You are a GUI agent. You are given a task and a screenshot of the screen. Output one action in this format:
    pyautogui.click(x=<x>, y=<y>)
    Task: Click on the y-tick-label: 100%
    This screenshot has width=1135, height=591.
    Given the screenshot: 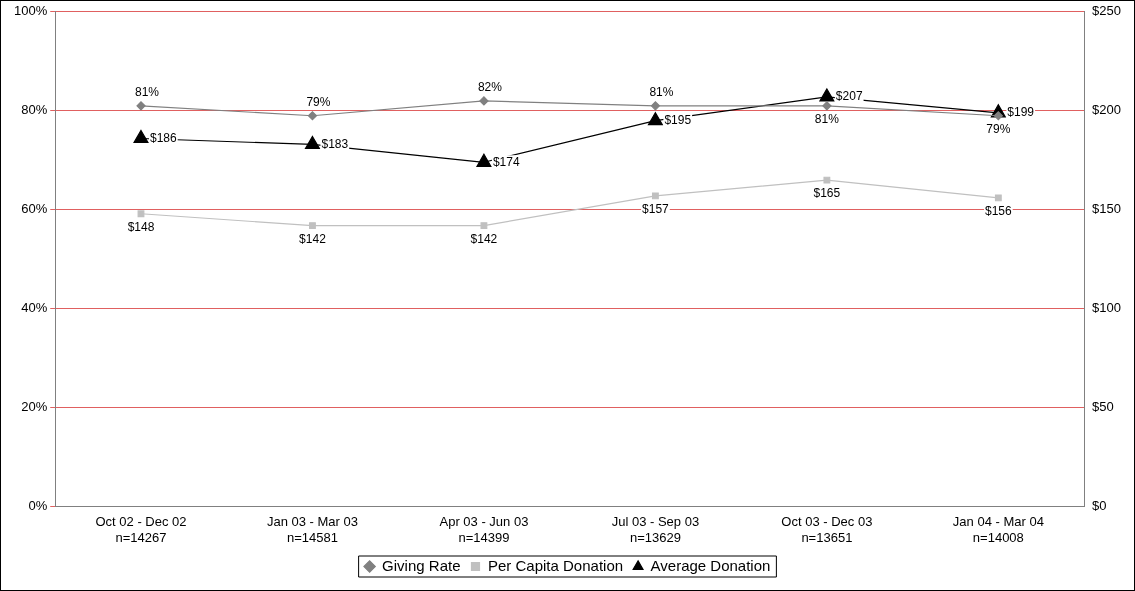 What is the action you would take?
    pyautogui.click(x=31, y=11)
    